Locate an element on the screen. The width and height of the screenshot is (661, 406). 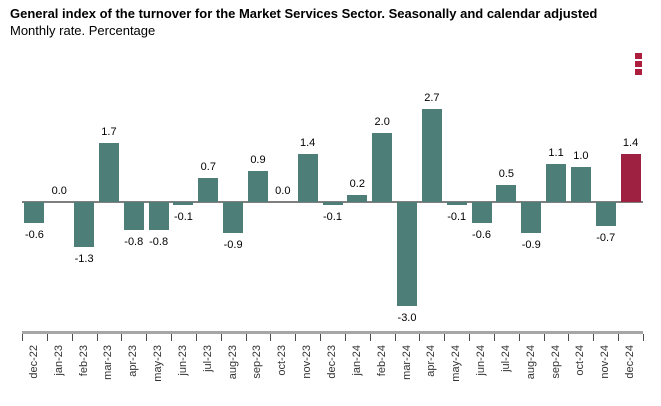
bar-value-label: 1.4 is located at coordinates (308, 142).